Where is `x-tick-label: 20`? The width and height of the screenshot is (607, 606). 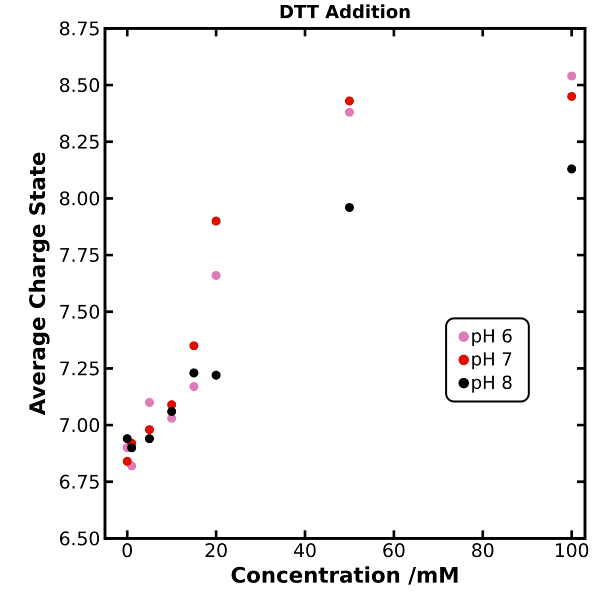 x-tick-label: 20 is located at coordinates (216, 550).